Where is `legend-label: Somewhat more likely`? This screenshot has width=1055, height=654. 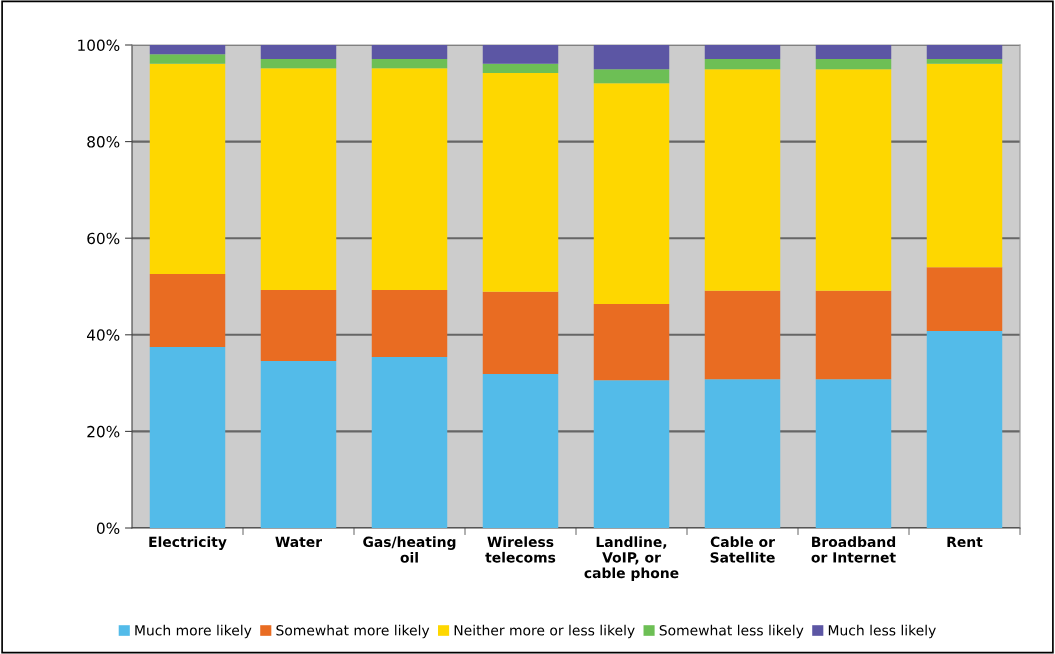 legend-label: Somewhat more likely is located at coordinates (353, 631).